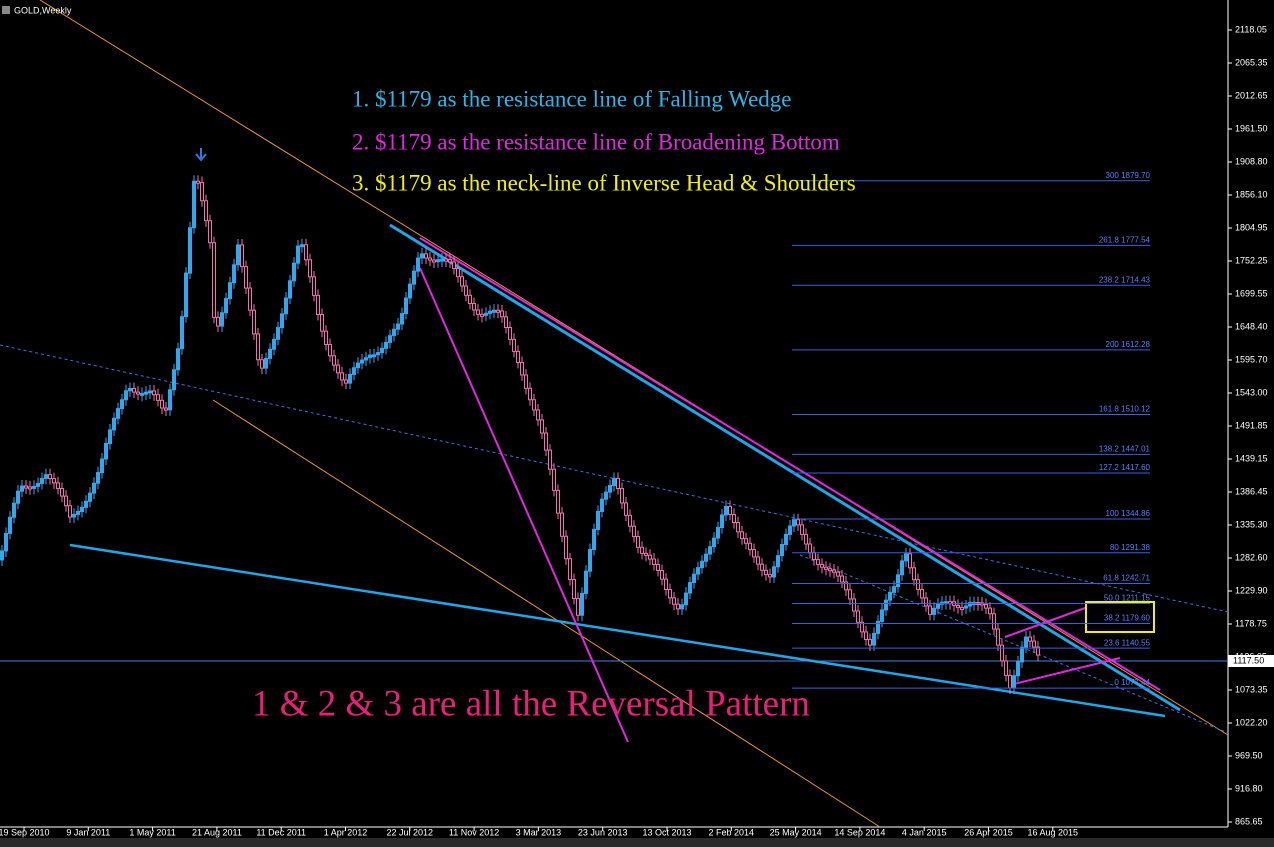  Describe the element at coordinates (346, 832) in the screenshot. I see `date-label: 1 Apr 2012` at that location.